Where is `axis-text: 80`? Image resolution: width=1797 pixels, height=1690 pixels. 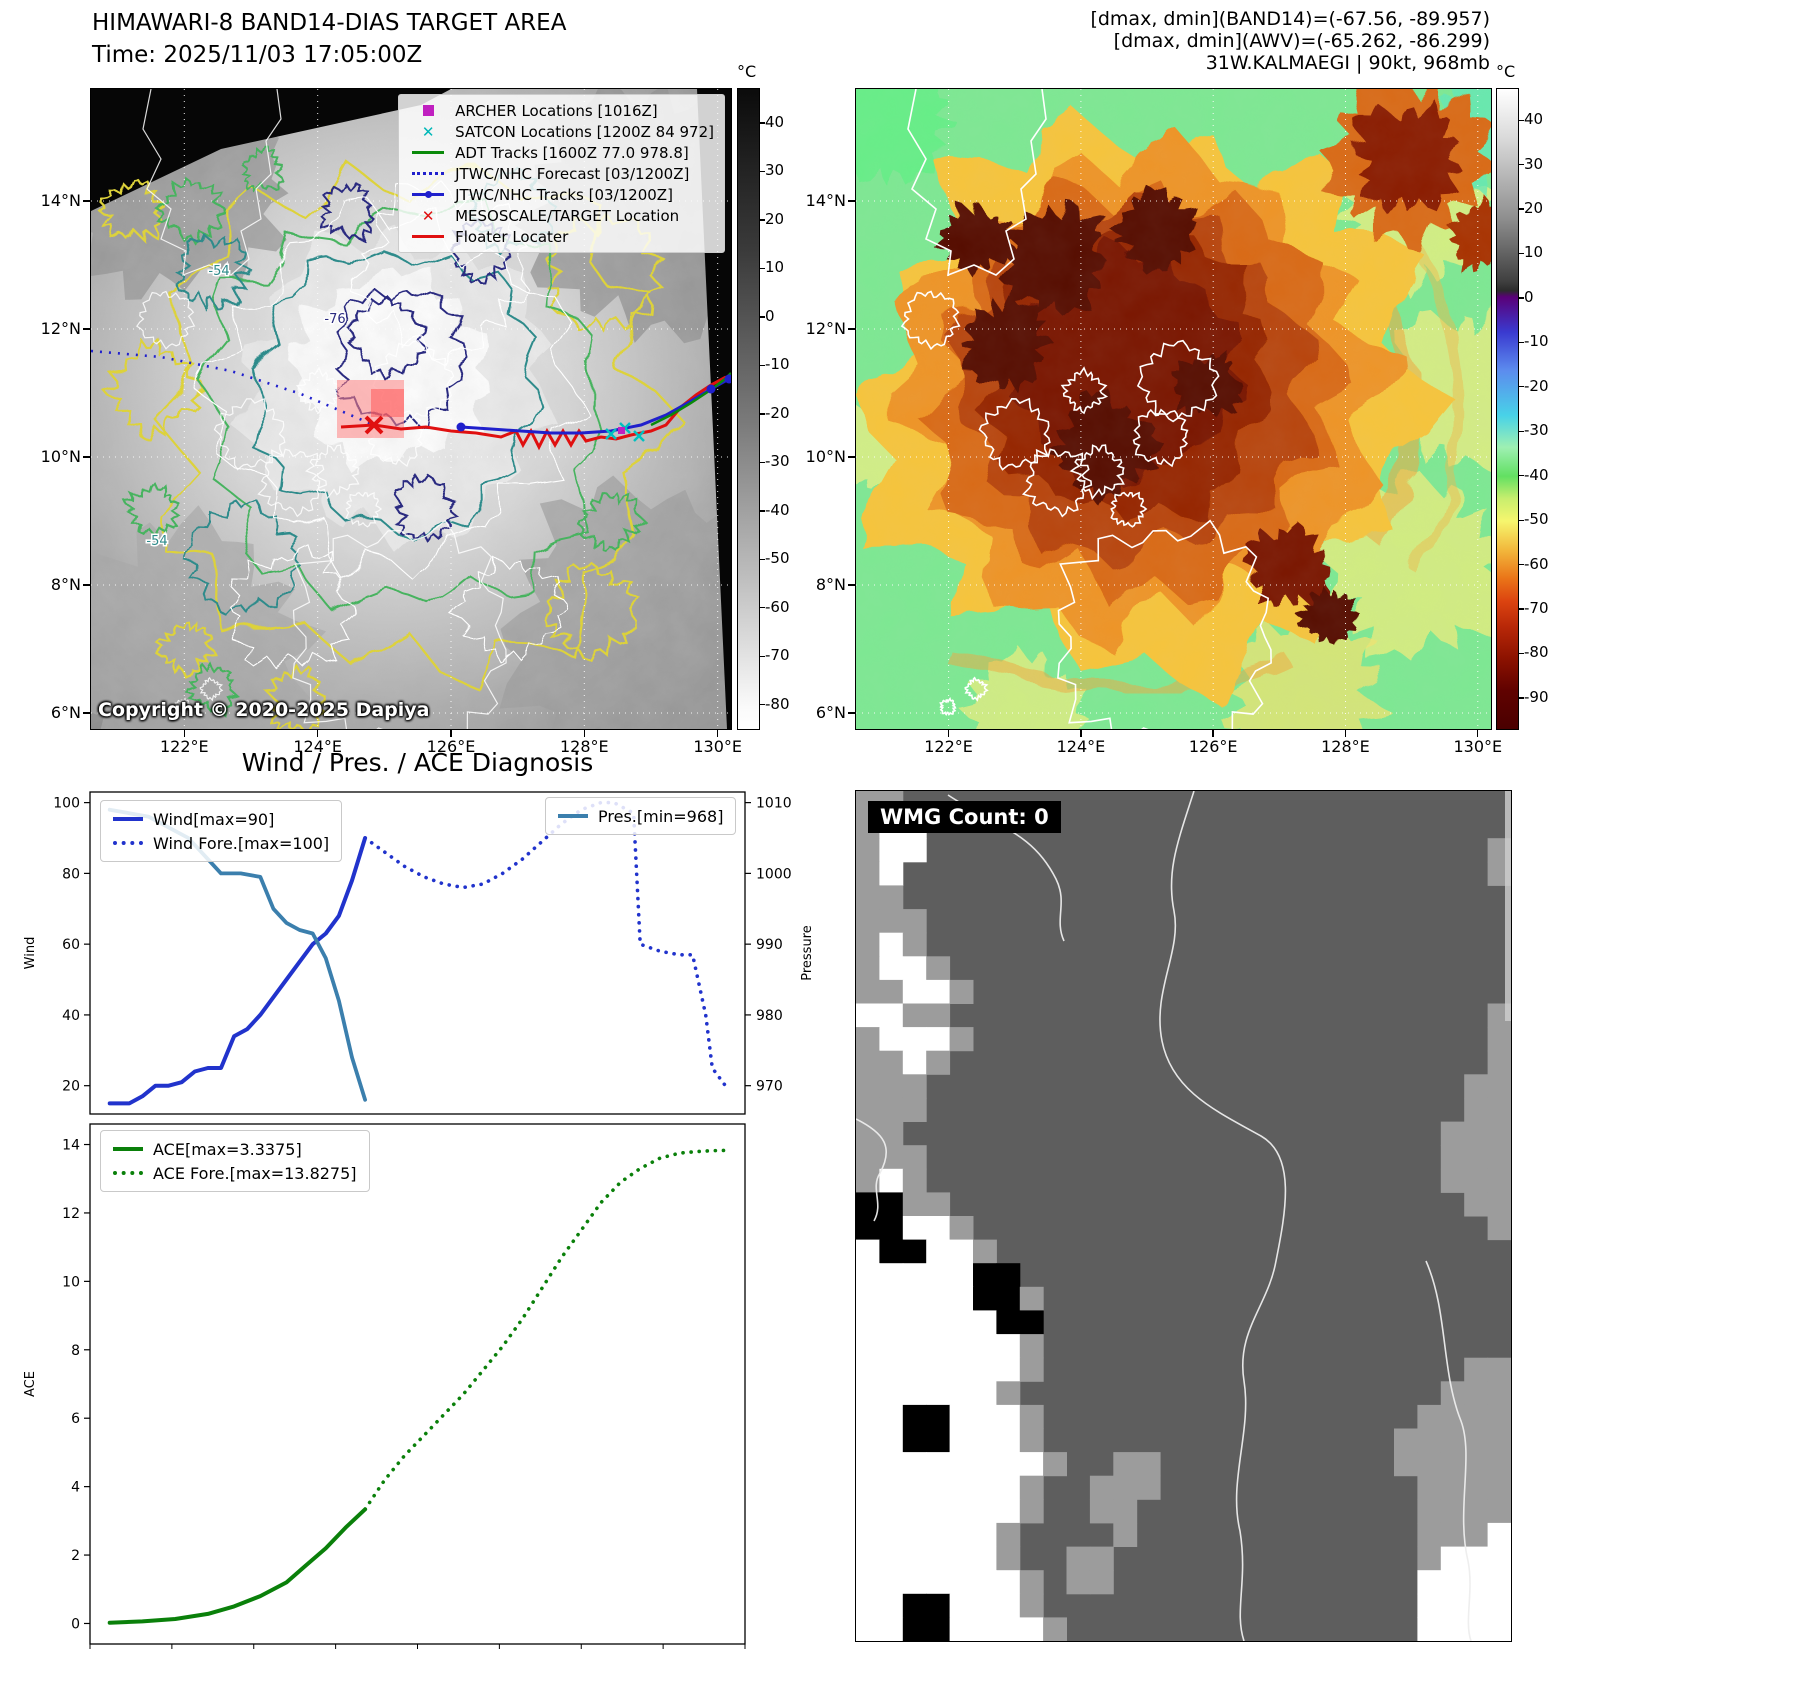 axis-text: 80 is located at coordinates (71, 874).